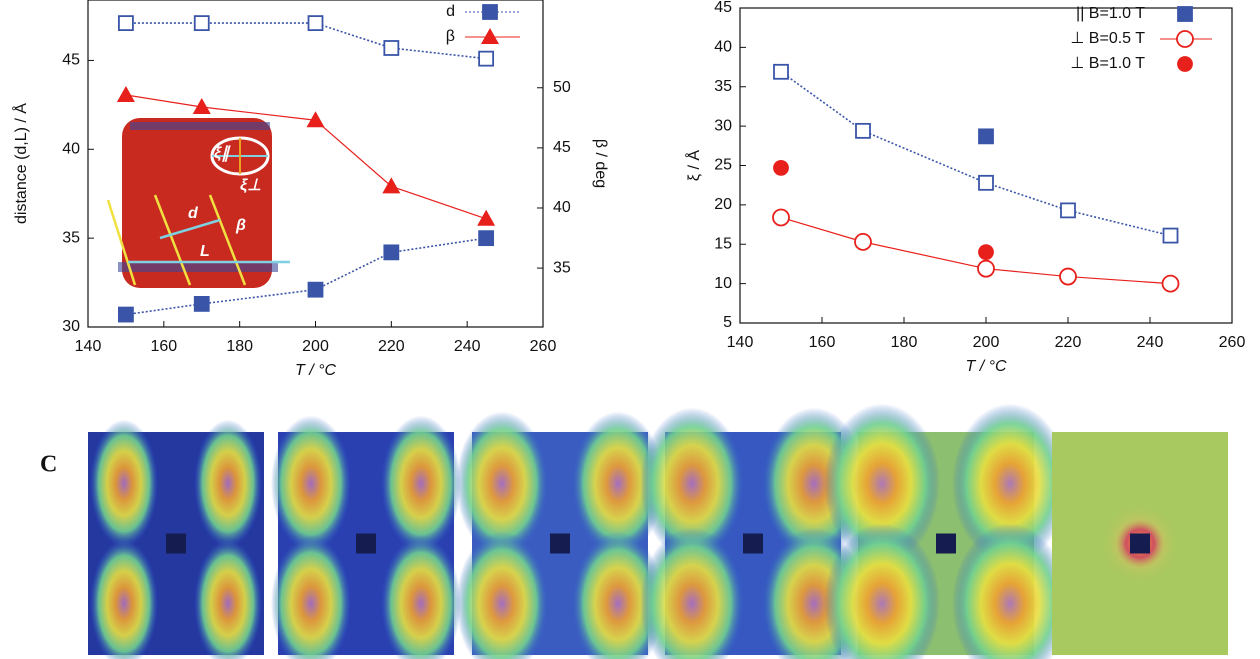 The width and height of the screenshot is (1260, 659). I want to click on y-axis-label: distance (d,L) / Å, so click(20, 163).